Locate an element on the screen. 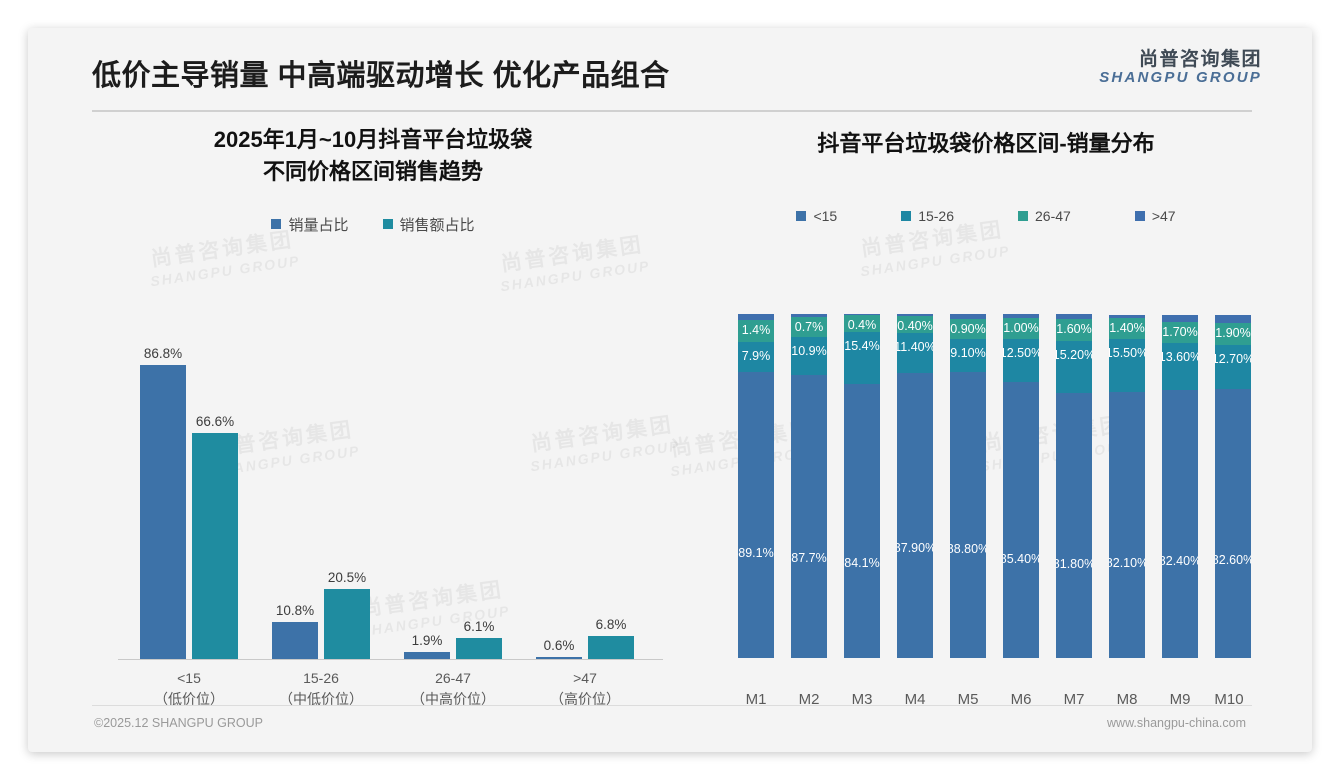  segment-value-label: 1.70% is located at coordinates (1180, 332).